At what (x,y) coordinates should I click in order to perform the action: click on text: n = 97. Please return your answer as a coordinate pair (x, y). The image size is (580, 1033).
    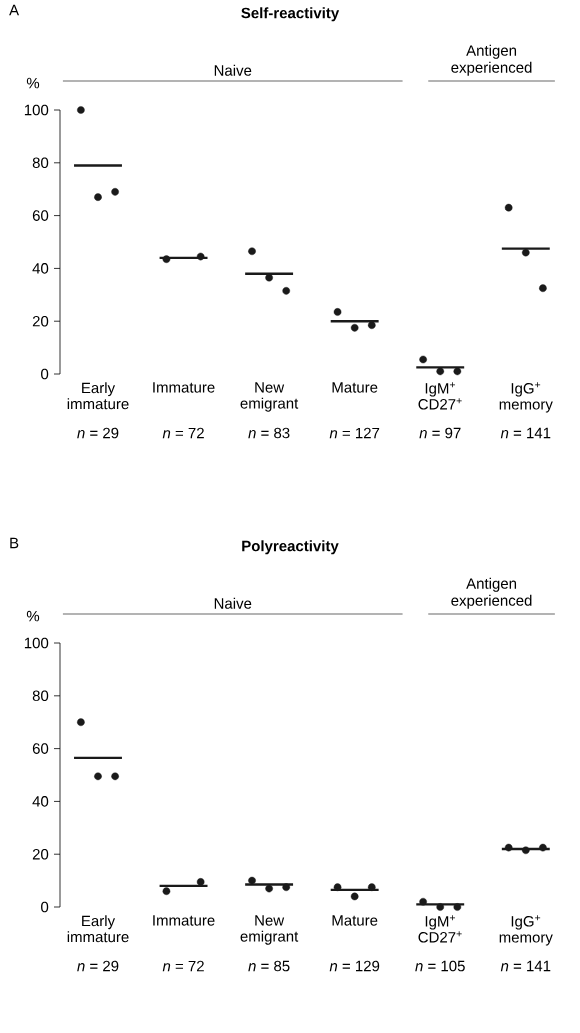
    Looking at the image, I should click on (440, 433).